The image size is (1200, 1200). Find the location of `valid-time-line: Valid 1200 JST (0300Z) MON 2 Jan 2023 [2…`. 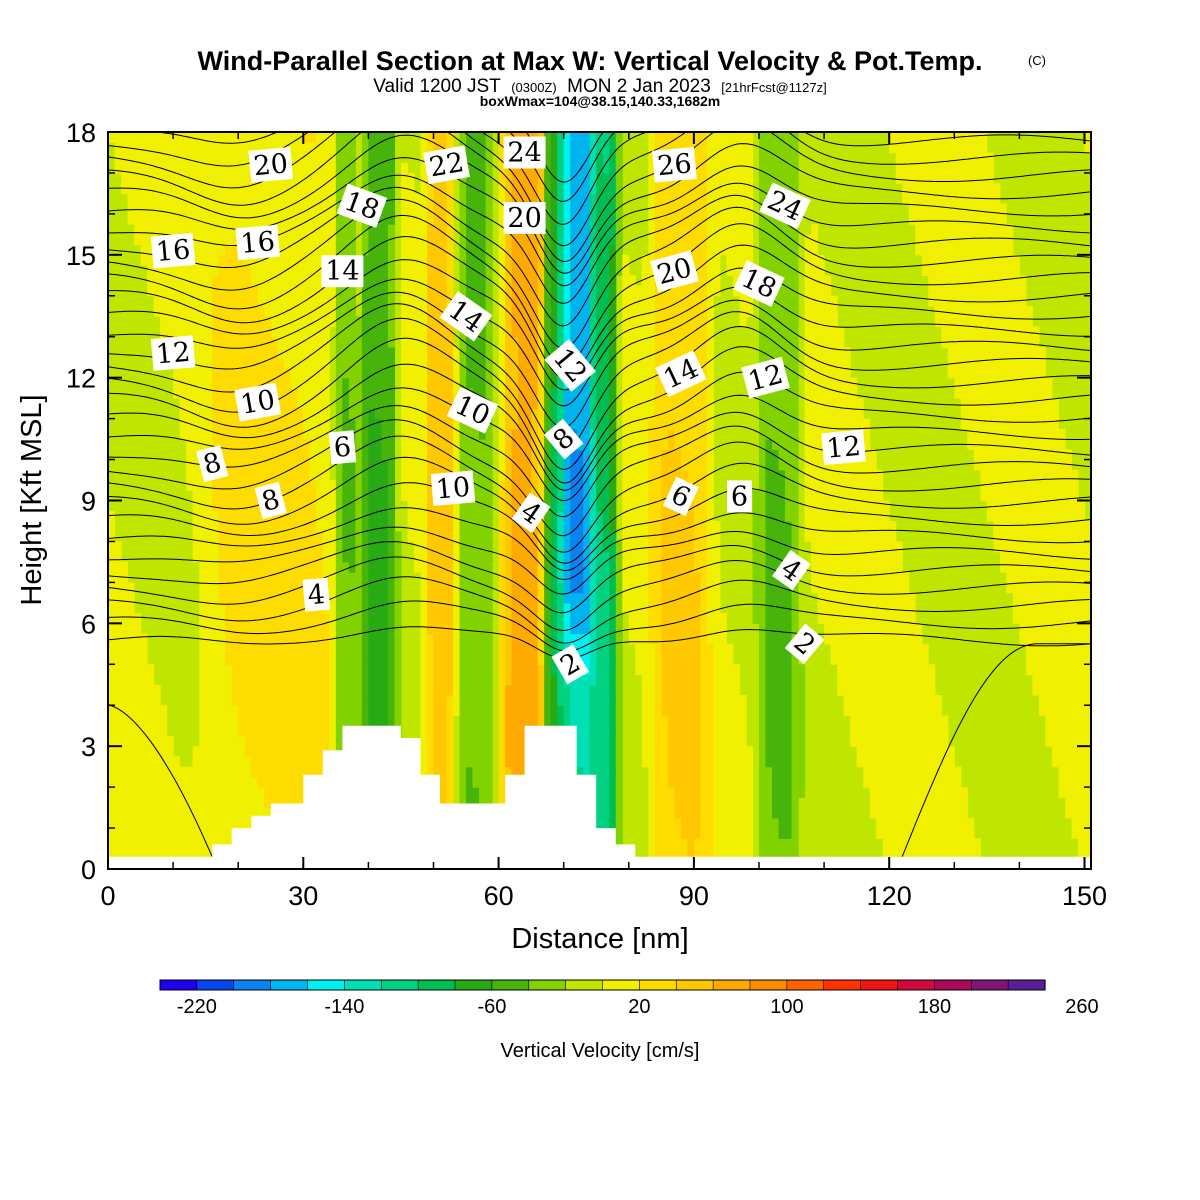

valid-time-line: Valid 1200 JST (0300Z) MON 2 Jan 2023 [2… is located at coordinates (599, 86).